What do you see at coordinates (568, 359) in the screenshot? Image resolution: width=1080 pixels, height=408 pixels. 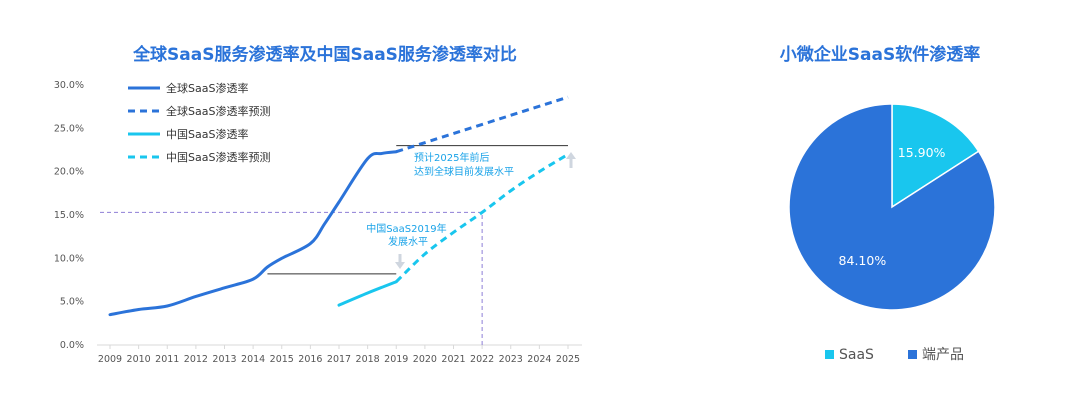 I see `x-tick-label: 2025` at bounding box center [568, 359].